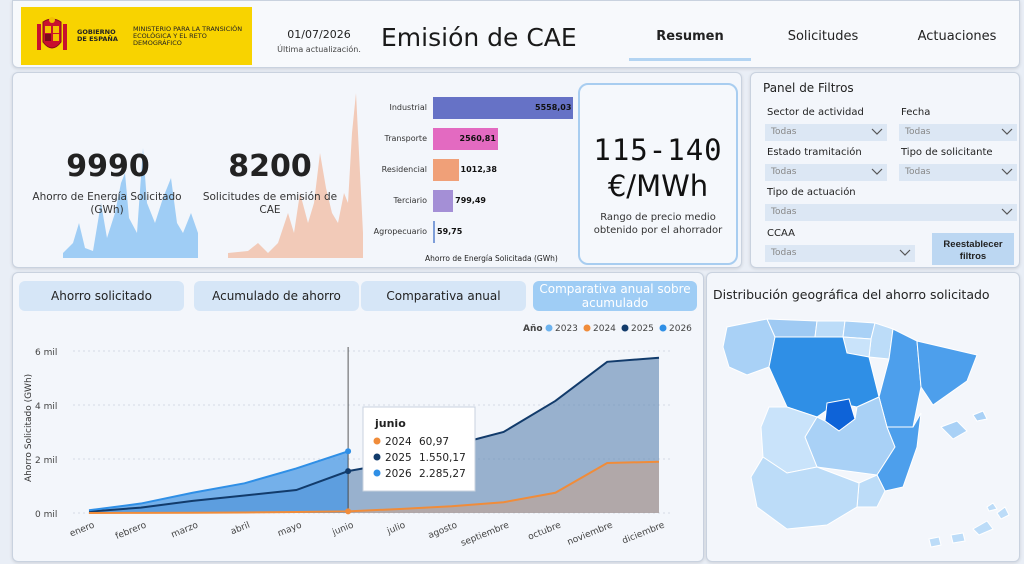 The width and height of the screenshot is (1024, 564). Describe the element at coordinates (690, 41) in the screenshot. I see `tab-resumen: Resumen` at that location.